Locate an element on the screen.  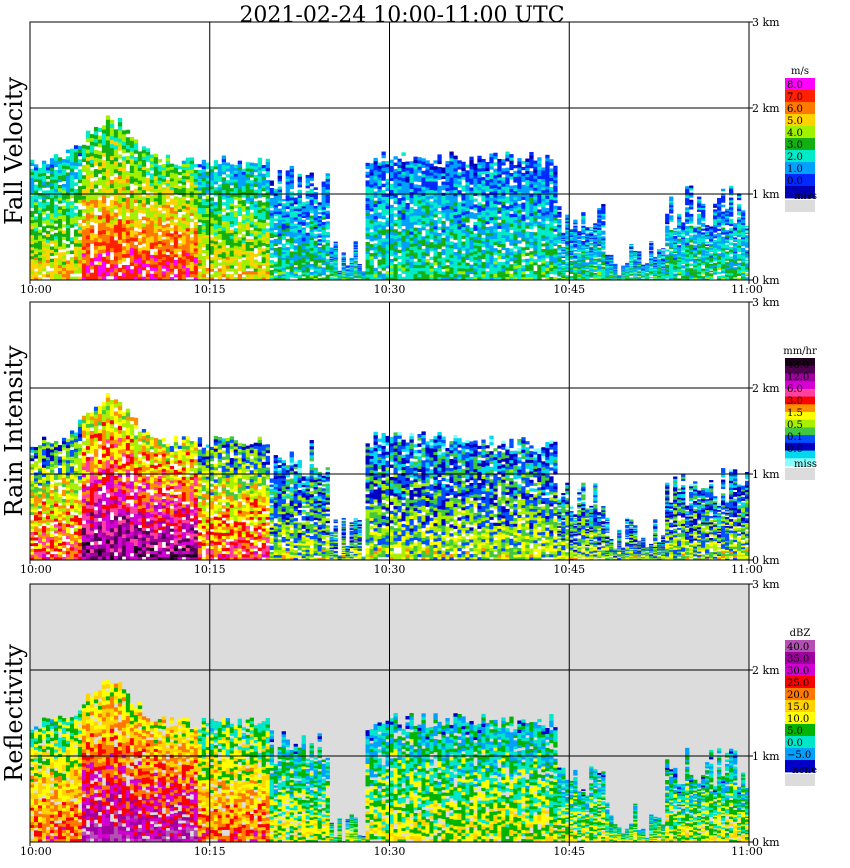
legend-unit: dBZ is located at coordinates (800, 633).